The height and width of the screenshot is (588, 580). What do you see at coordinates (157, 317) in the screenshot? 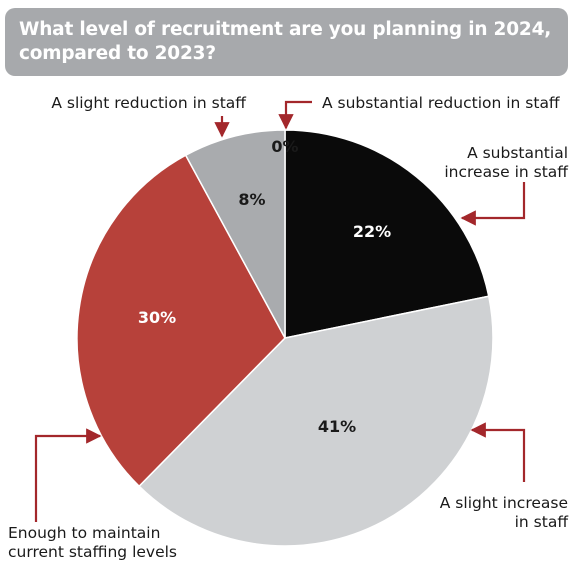
I see `slice-value-label-maintain: 30%` at bounding box center [157, 317].